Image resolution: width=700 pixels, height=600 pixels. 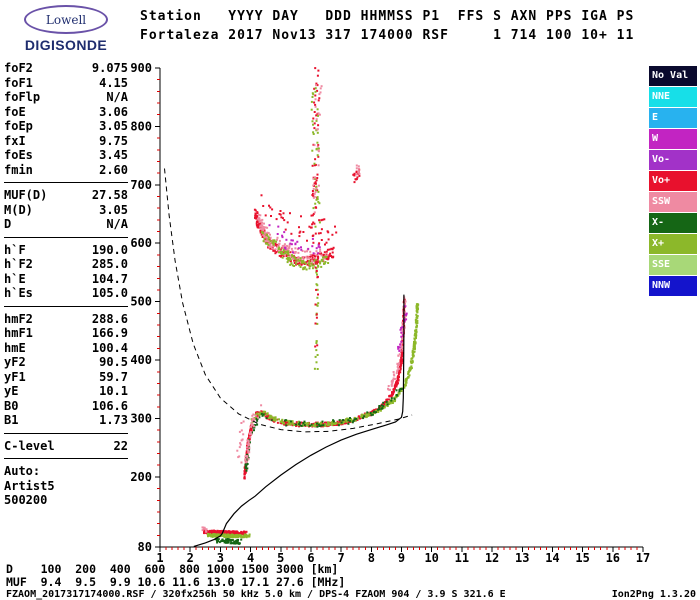 What do you see at coordinates (113, 169) in the screenshot?
I see `parameter-value: 2.60` at bounding box center [113, 169].